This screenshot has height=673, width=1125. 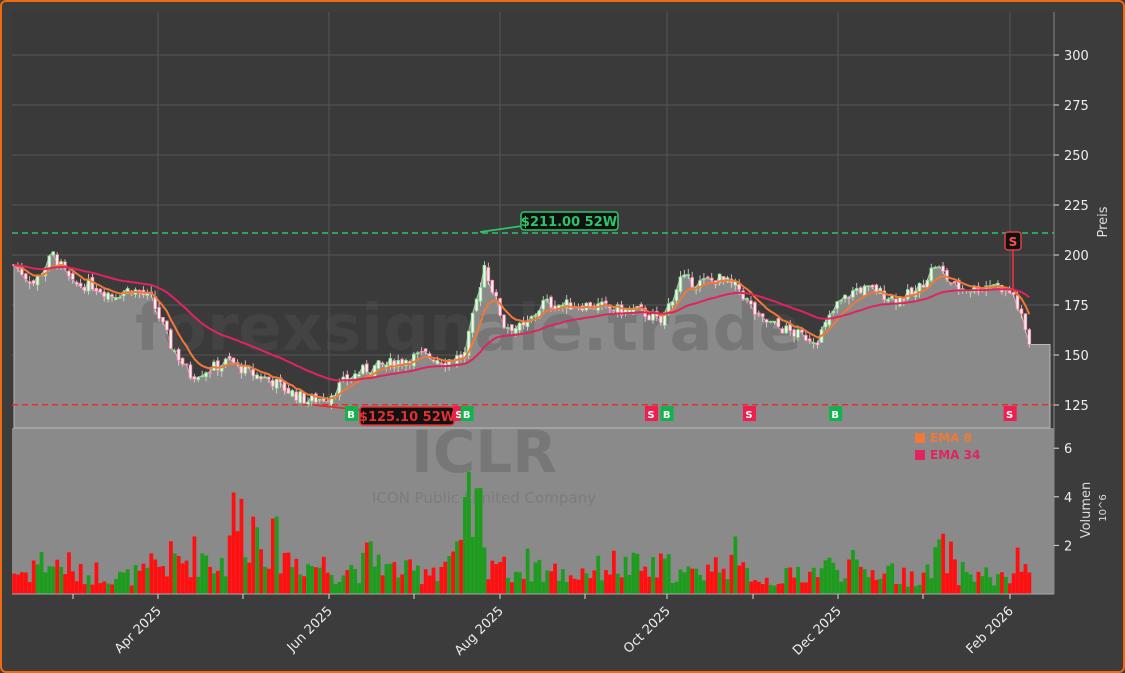 I want to click on volume-axis-label: Volumen, so click(x=1086, y=510).